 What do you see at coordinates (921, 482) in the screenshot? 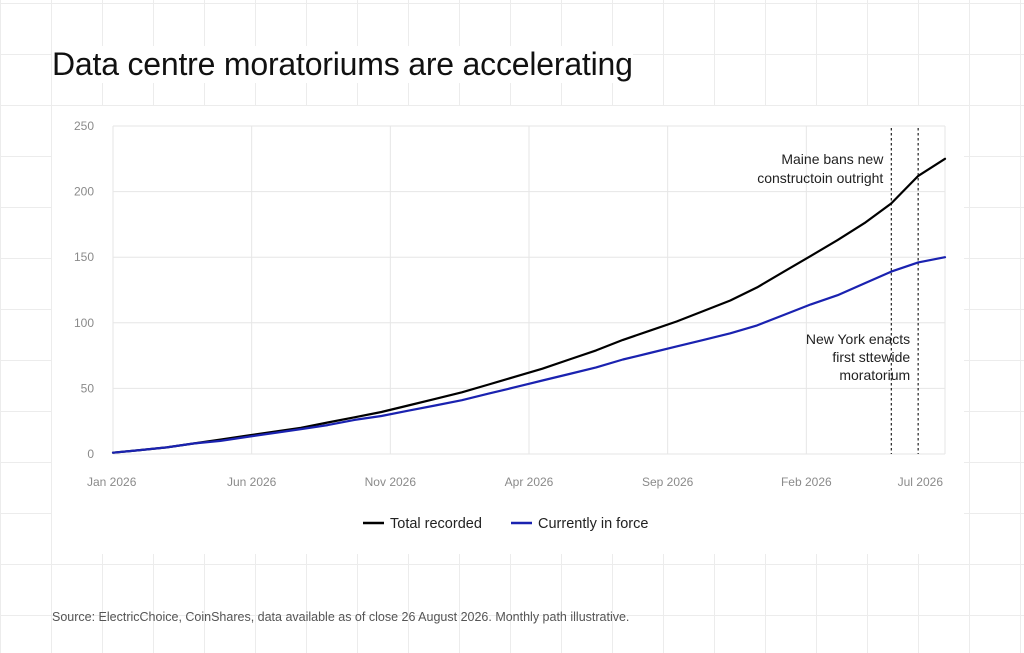
I see `x-tick-label: Jul 2026` at bounding box center [921, 482].